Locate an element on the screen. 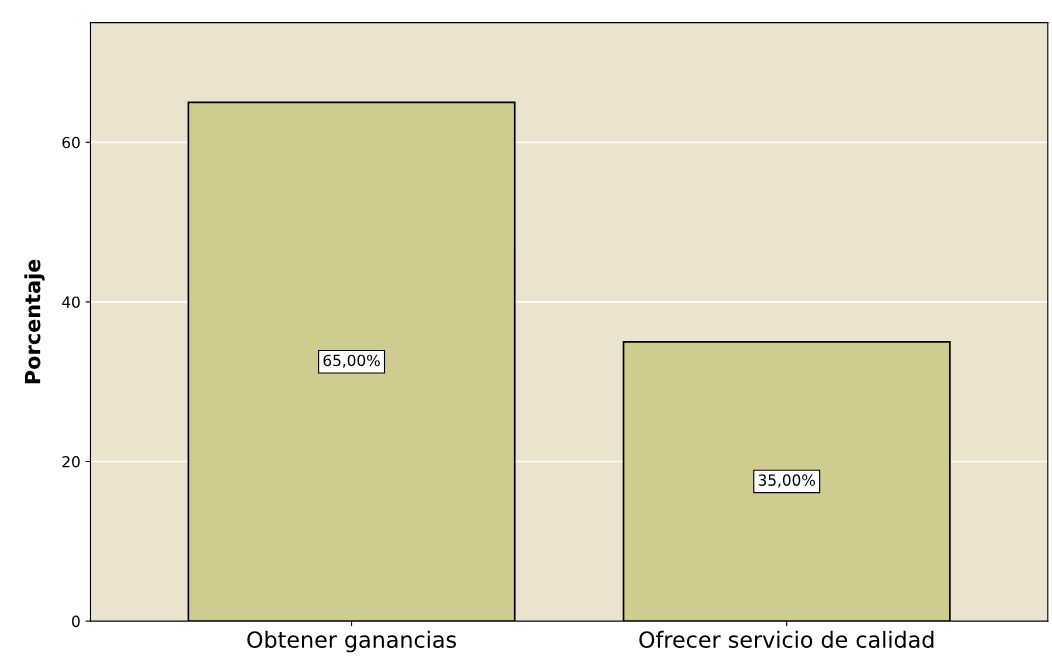 This screenshot has width=1052, height=665. y-tick-label: 60 is located at coordinates (71, 142).